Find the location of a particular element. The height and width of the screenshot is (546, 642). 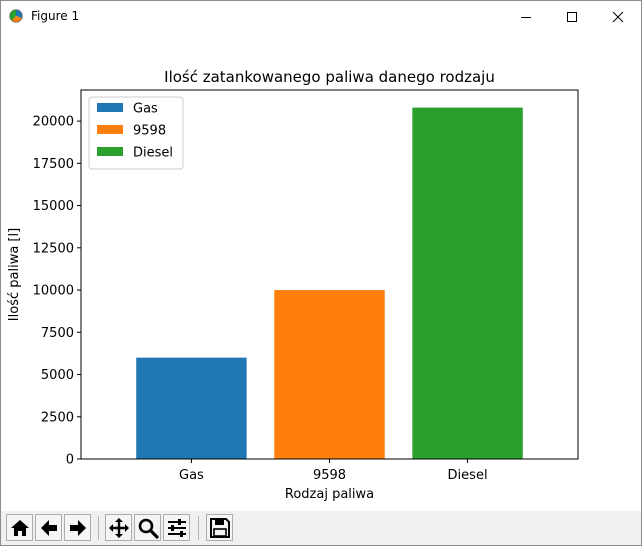

save-button is located at coordinates (219, 527).